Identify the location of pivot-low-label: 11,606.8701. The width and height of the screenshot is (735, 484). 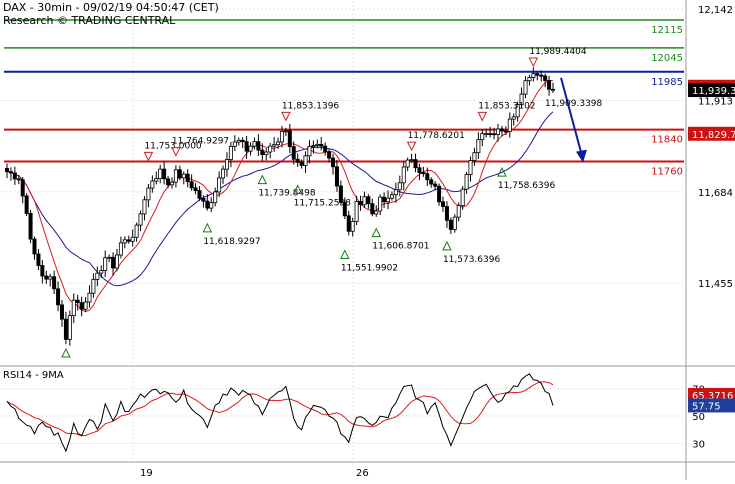
(400, 247).